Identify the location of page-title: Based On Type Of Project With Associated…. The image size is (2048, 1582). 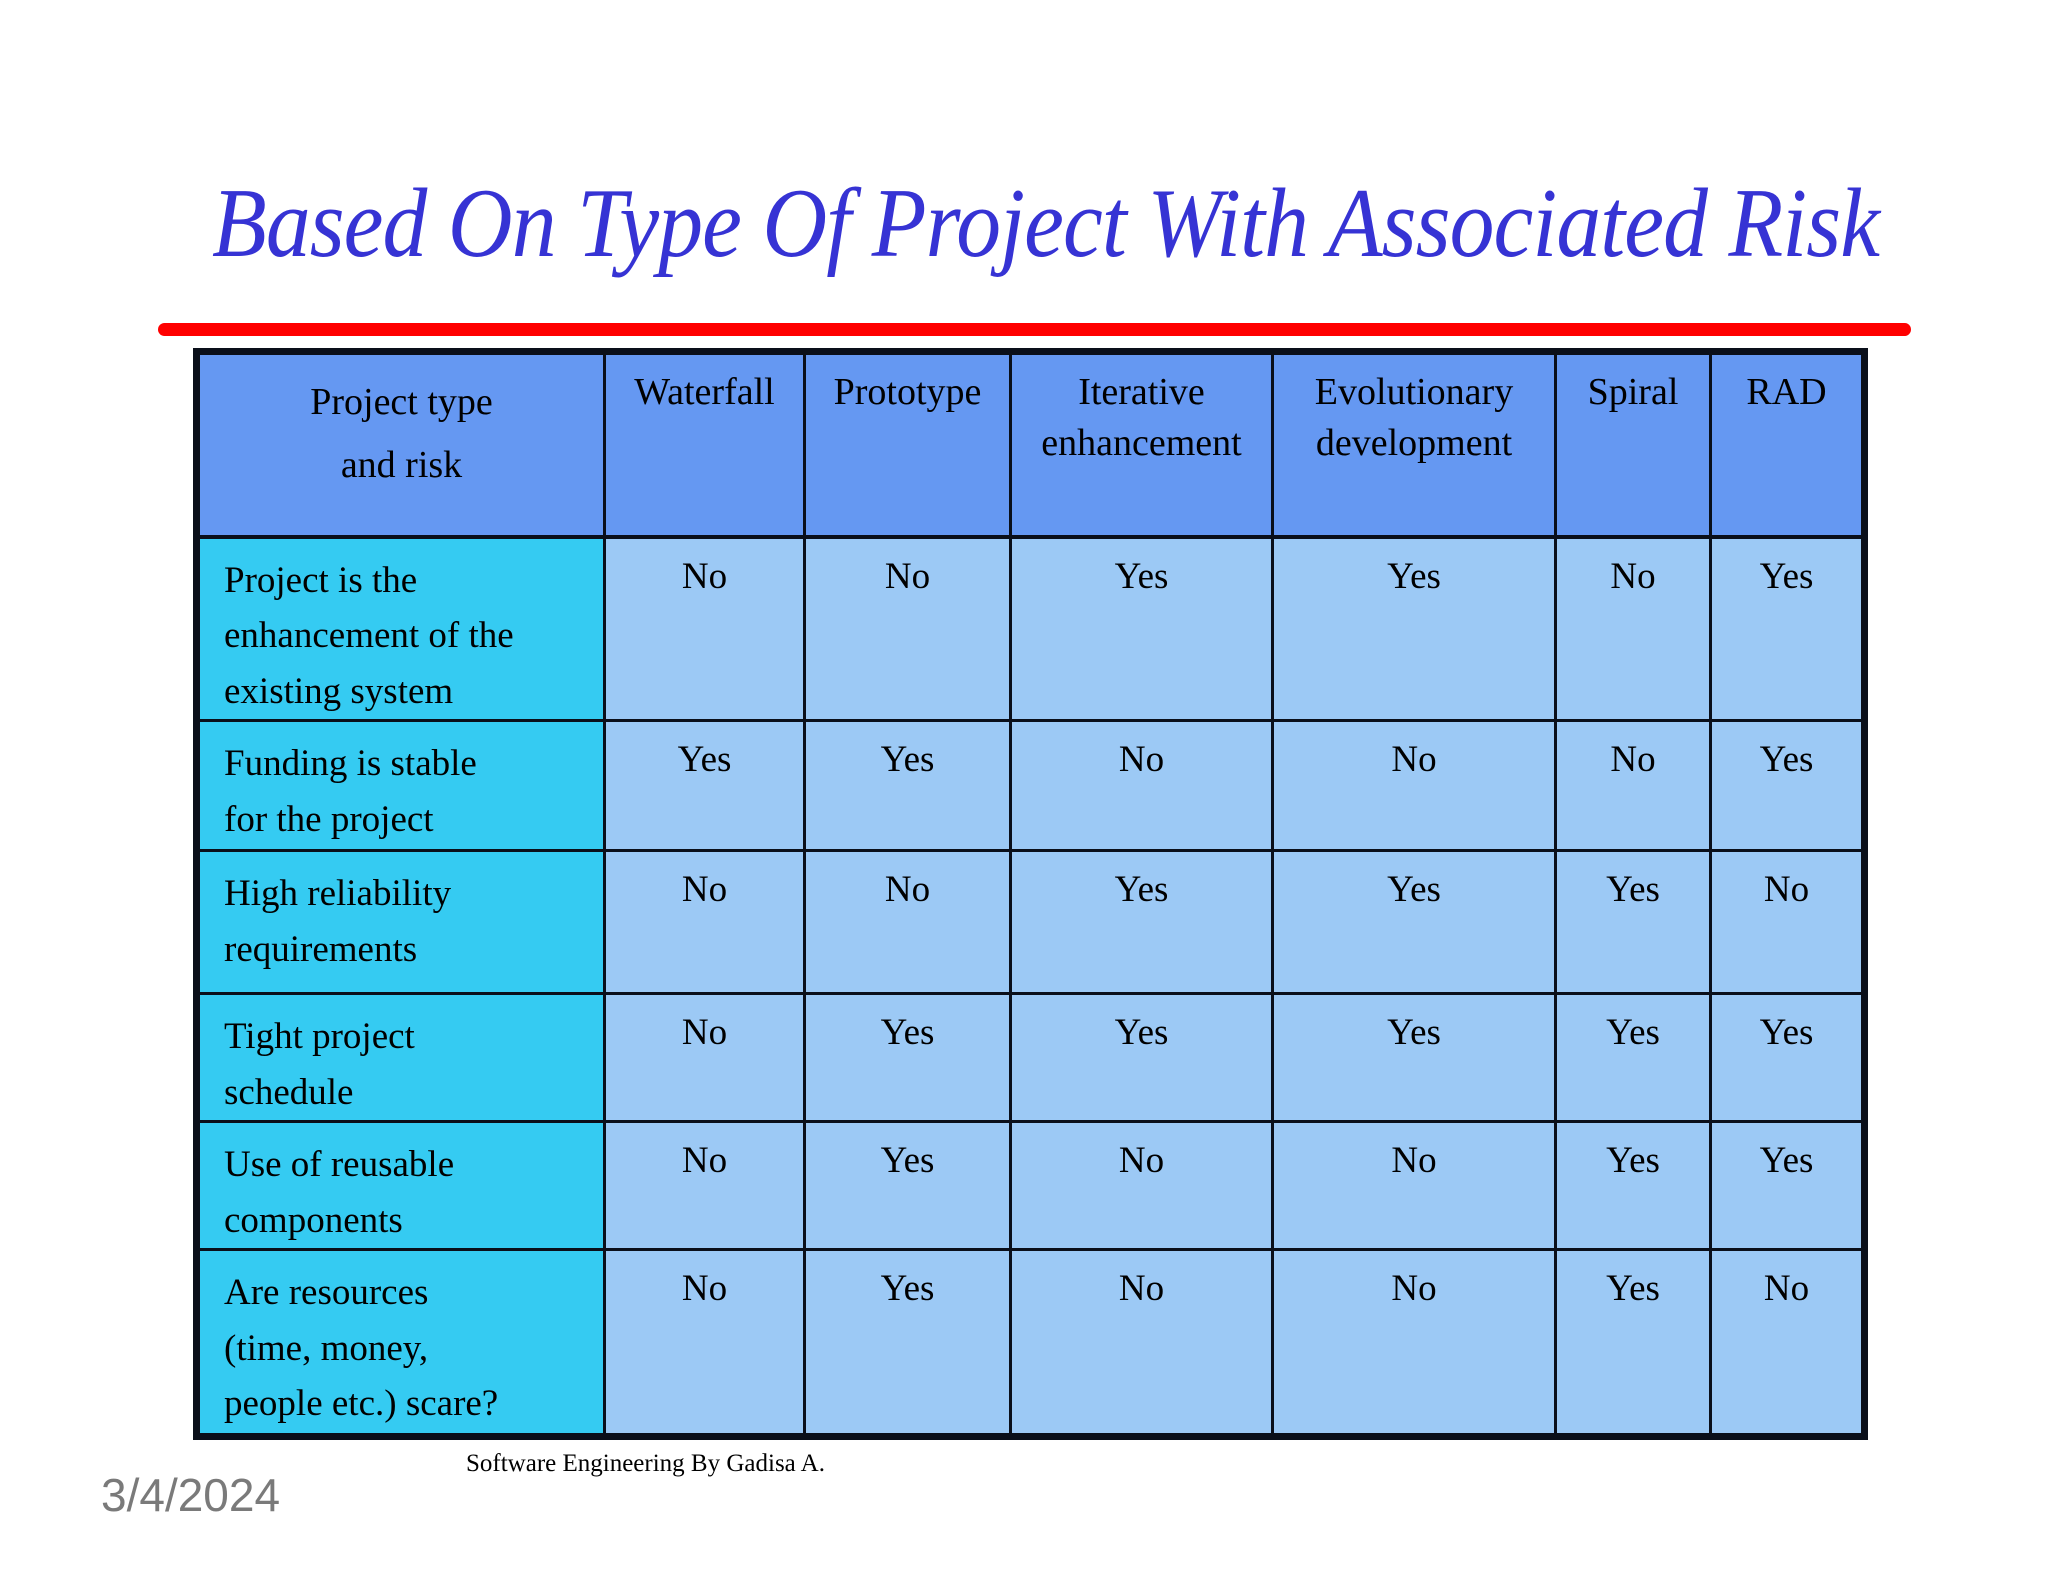
(1046, 223).